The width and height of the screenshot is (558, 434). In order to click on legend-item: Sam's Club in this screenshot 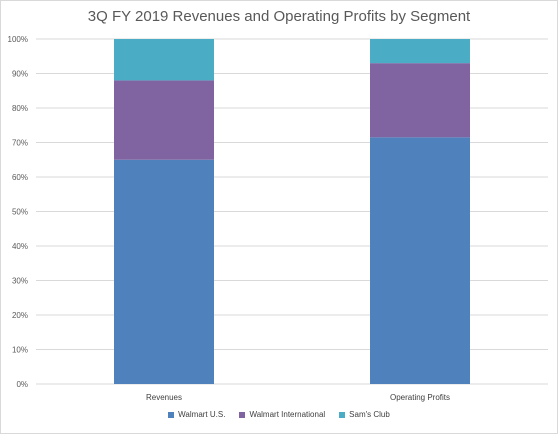, I will do `click(364, 414)`.